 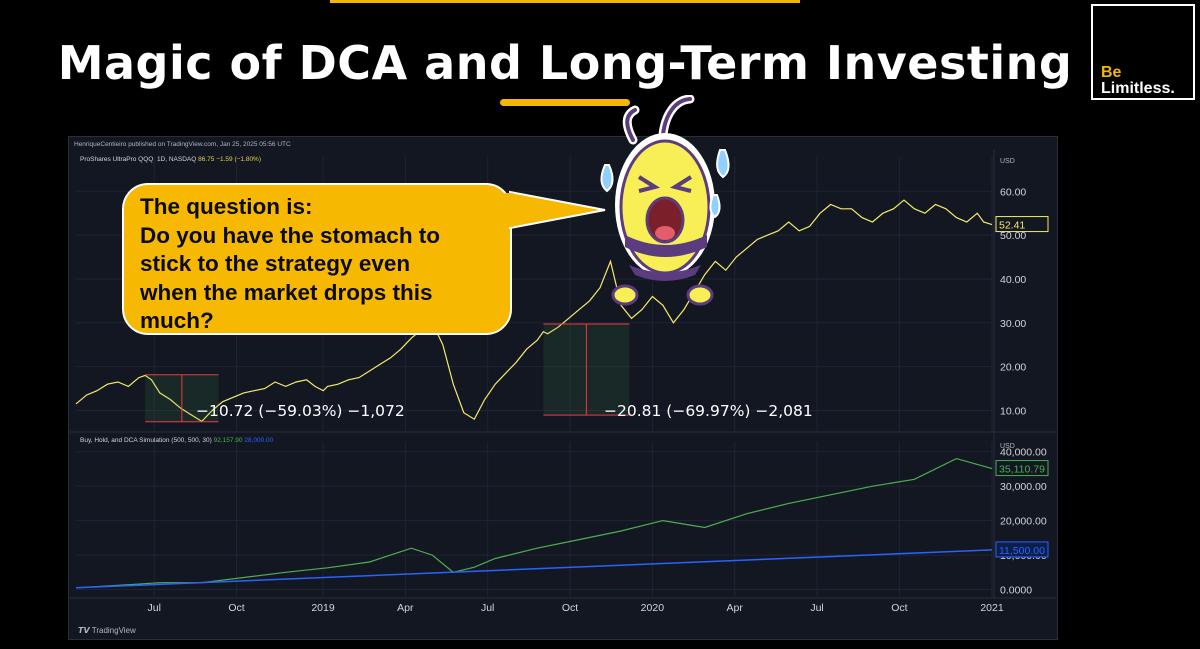 What do you see at coordinates (565, 63) in the screenshot?
I see `page-title: Magic of DCA and Long-Term Investing` at bounding box center [565, 63].